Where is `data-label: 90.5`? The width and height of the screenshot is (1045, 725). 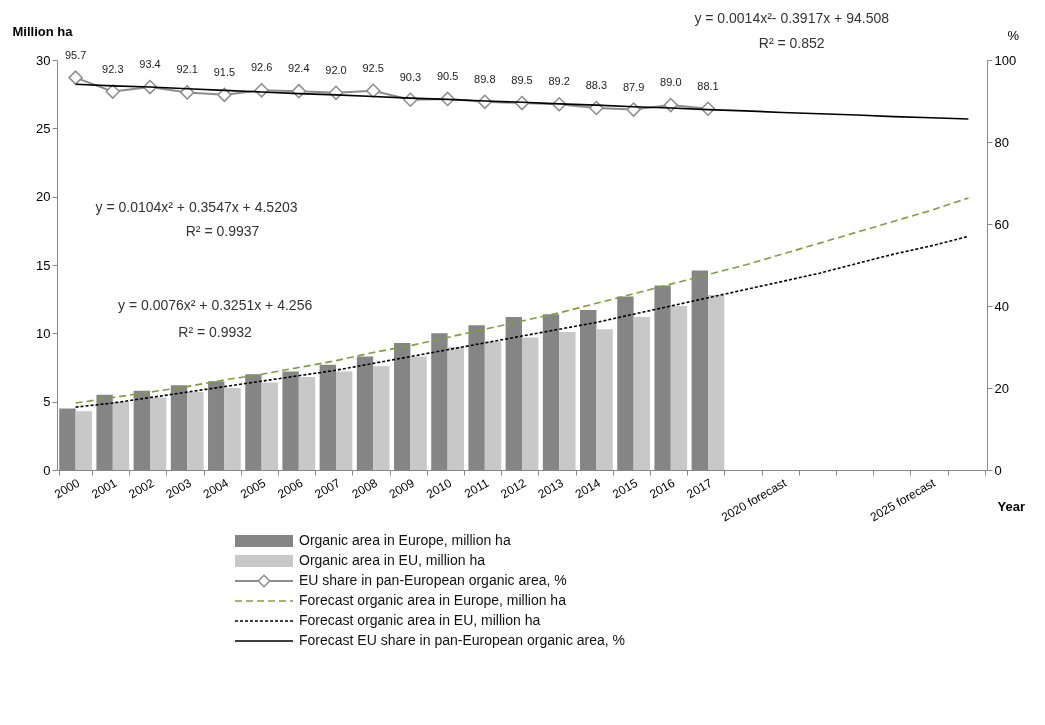
data-label: 90.5 is located at coordinates (447, 75).